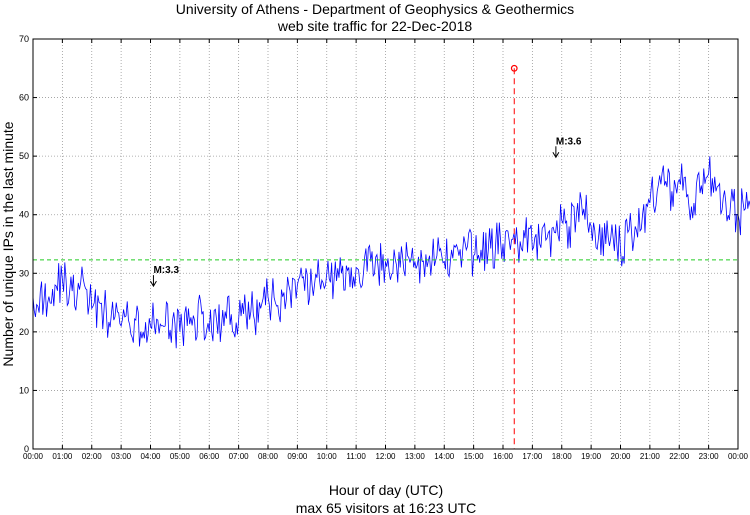  Describe the element at coordinates (268, 456) in the screenshot. I see `x-tick-label: 08:00` at that location.